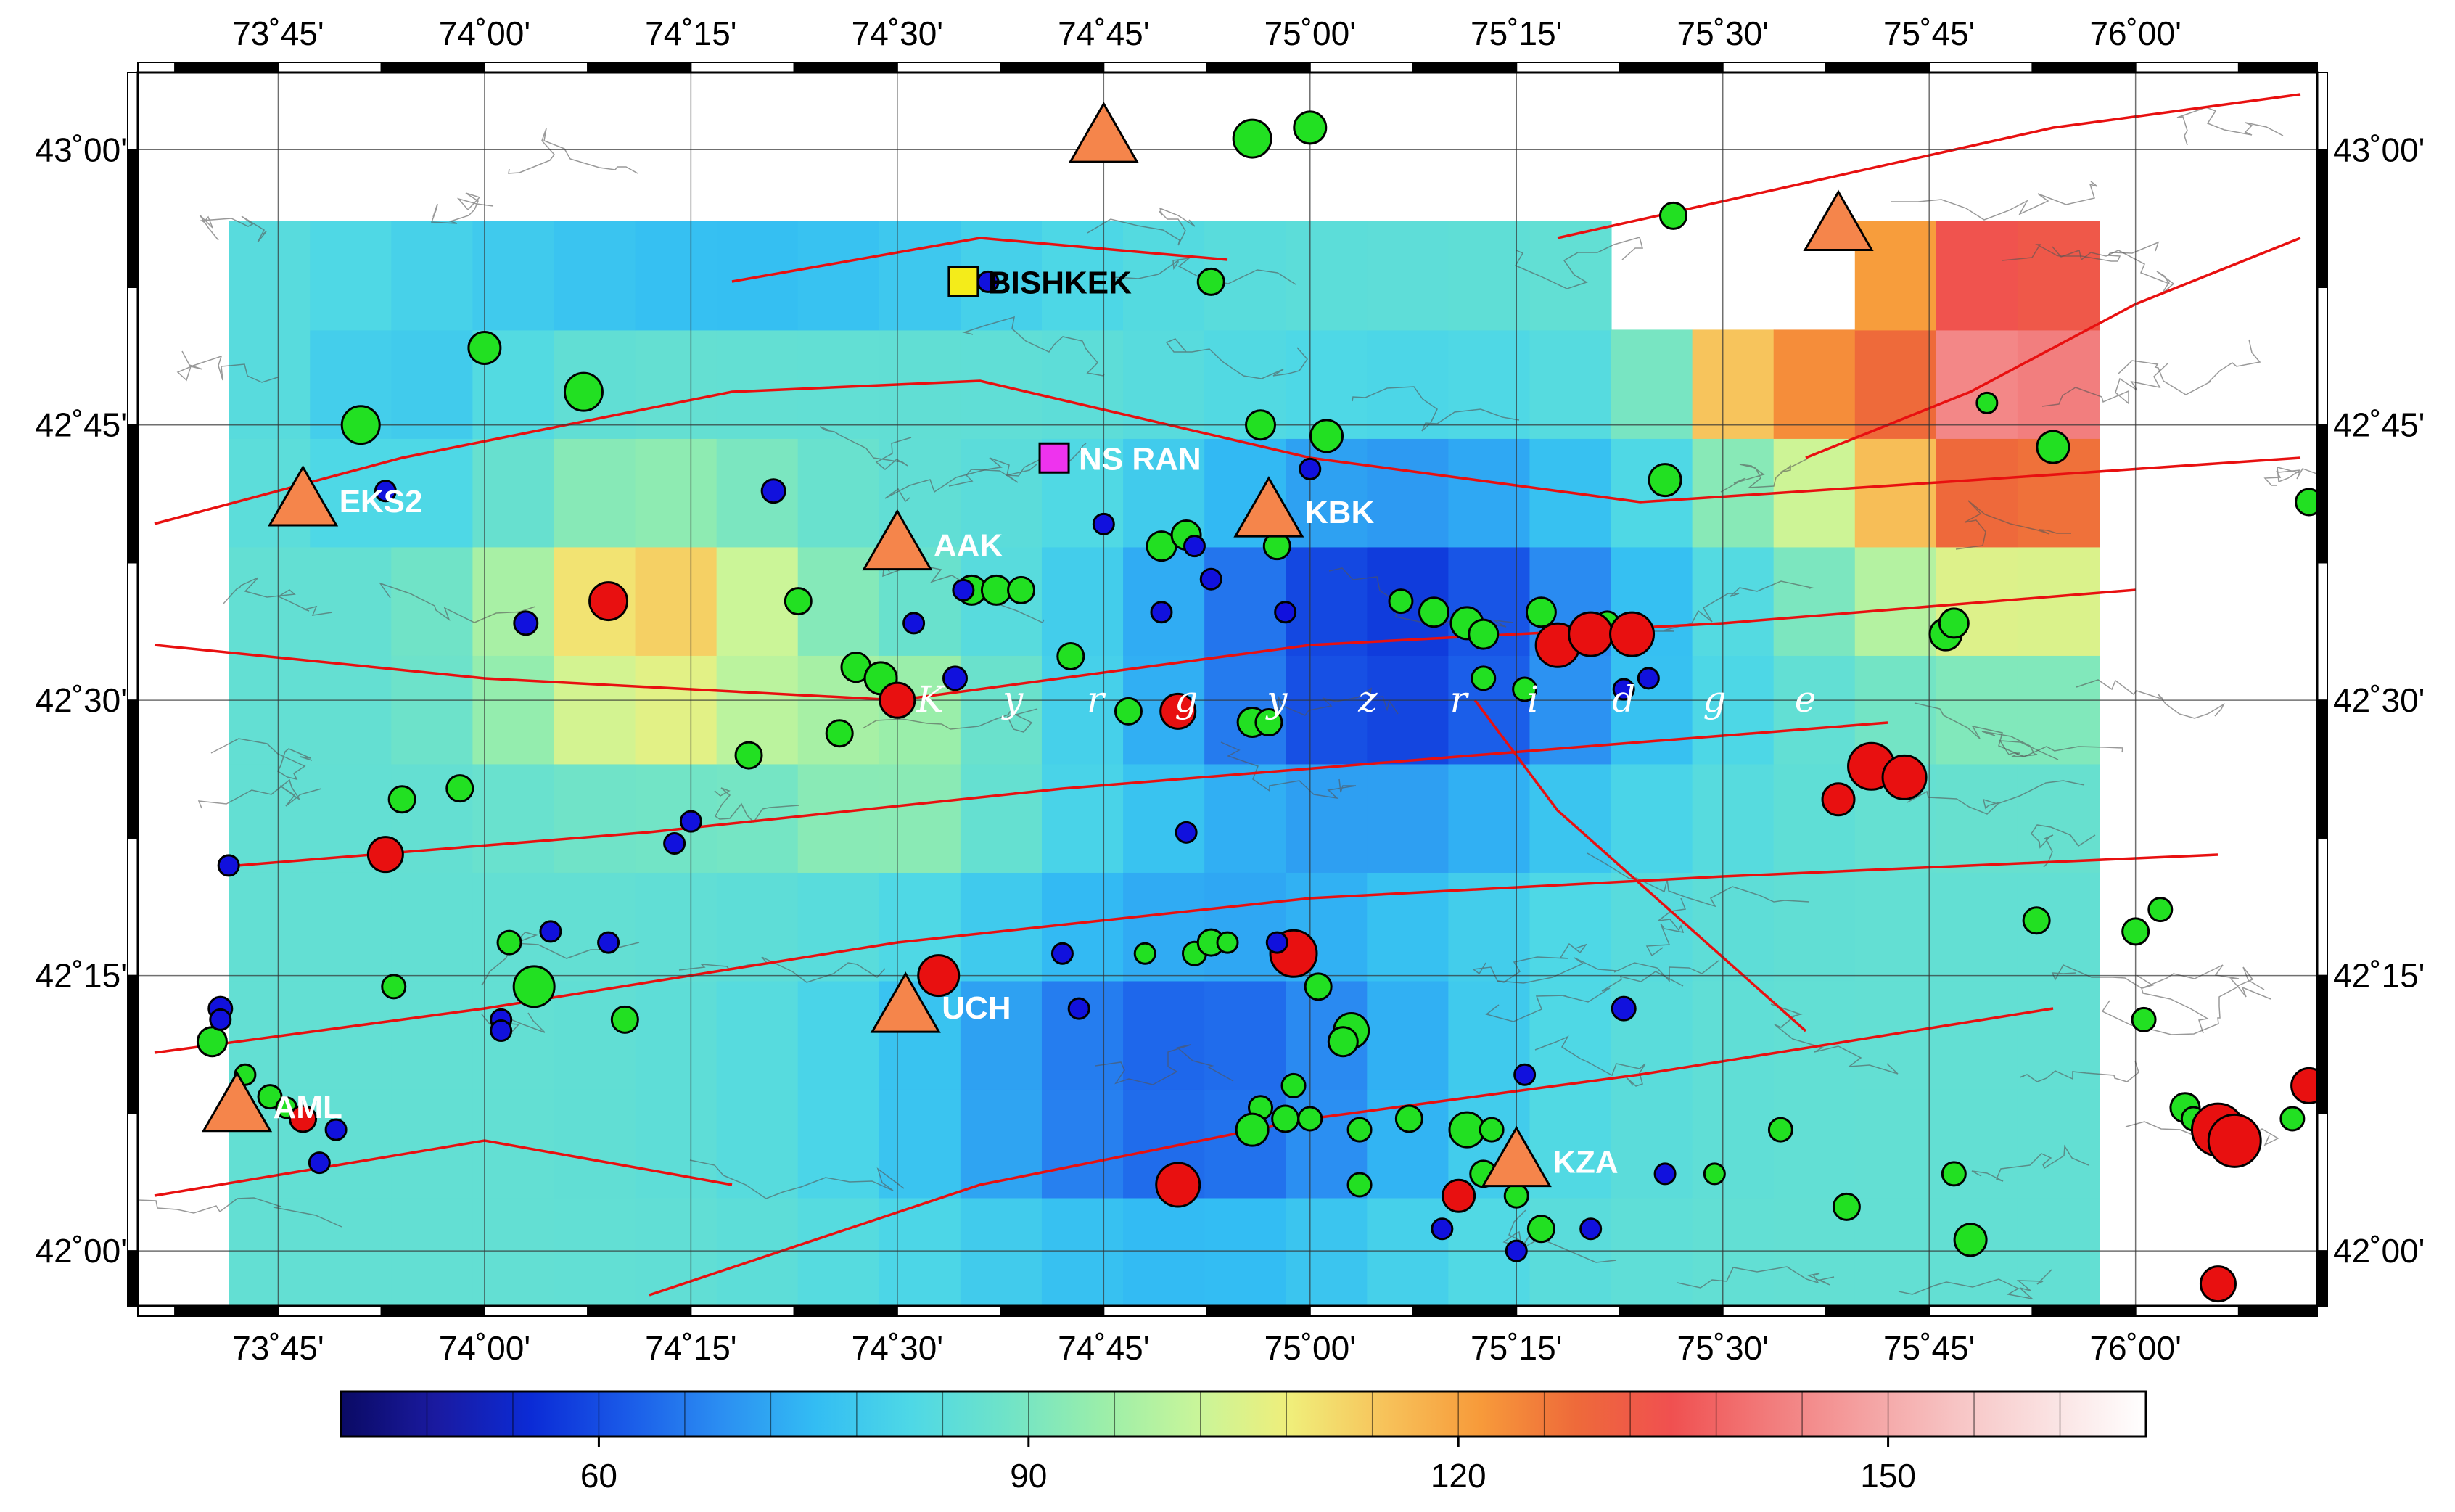 The height and width of the screenshot is (1512, 2455). Describe the element at coordinates (381, 502) in the screenshot. I see `station-label: EKS2` at that location.